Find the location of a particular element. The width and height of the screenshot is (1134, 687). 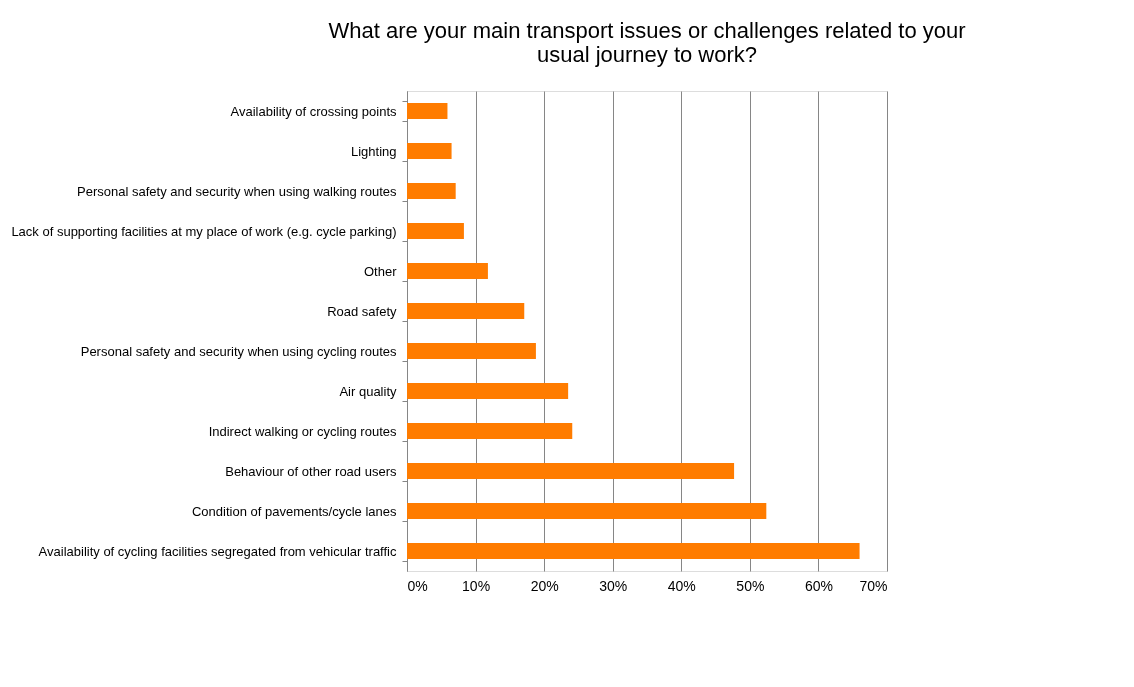

x-tick-label: 20% is located at coordinates (544, 585).